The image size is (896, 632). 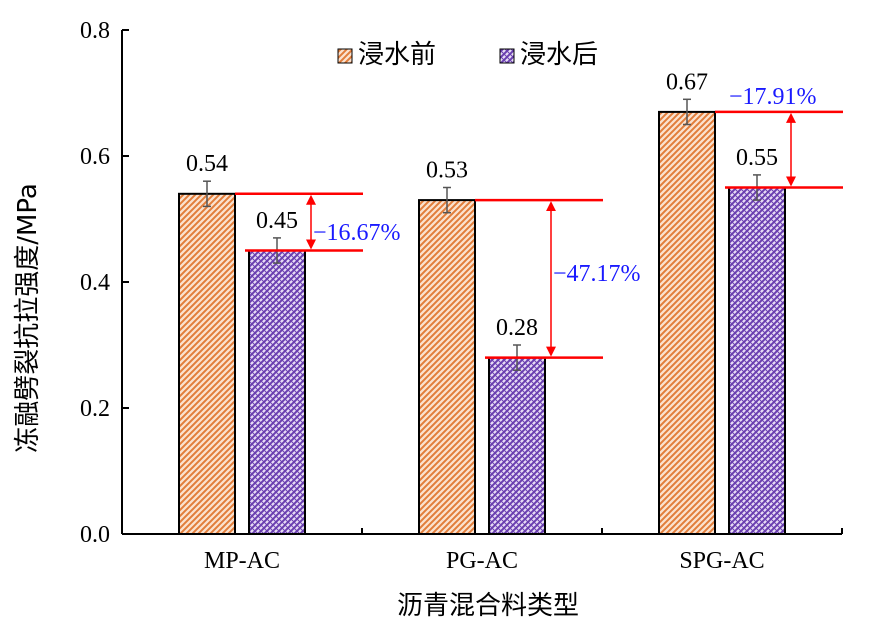 I want to click on y-axis-title: 冻融劈裂抗拉强度/MPa, so click(x=28, y=318).